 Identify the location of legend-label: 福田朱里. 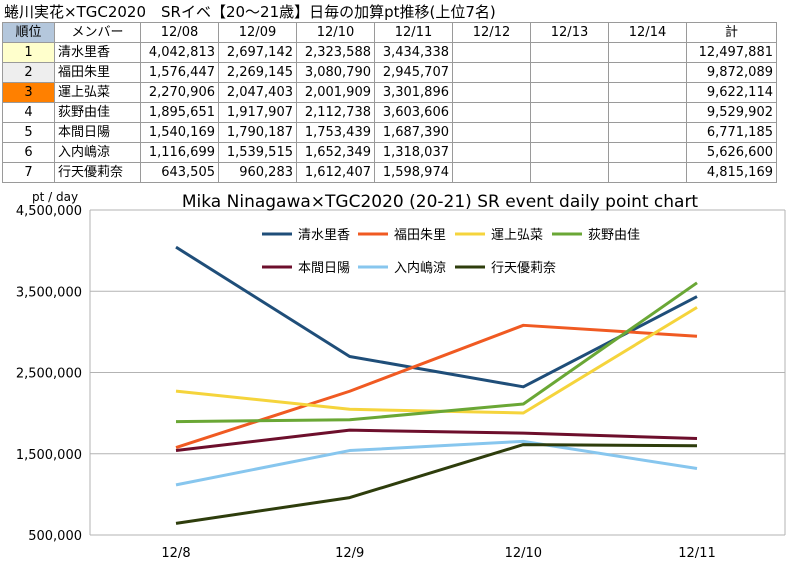
(420, 235).